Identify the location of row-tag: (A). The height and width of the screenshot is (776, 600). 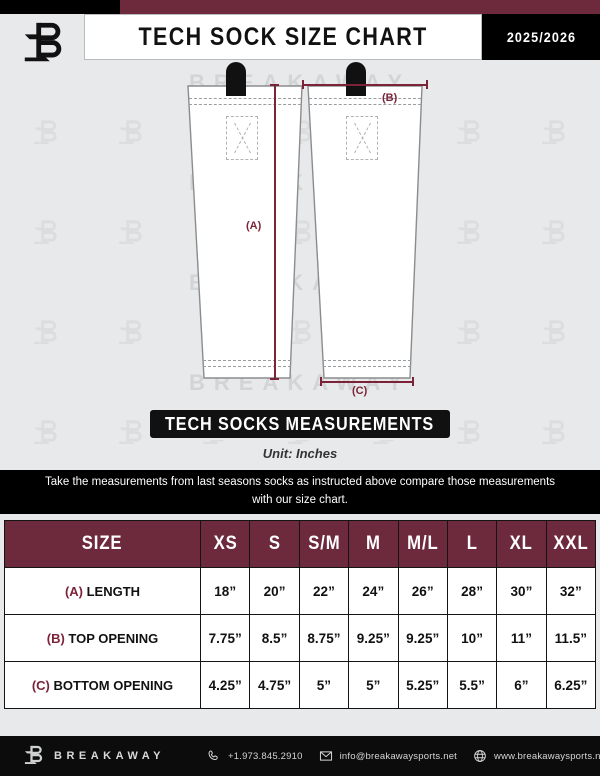
(73, 591).